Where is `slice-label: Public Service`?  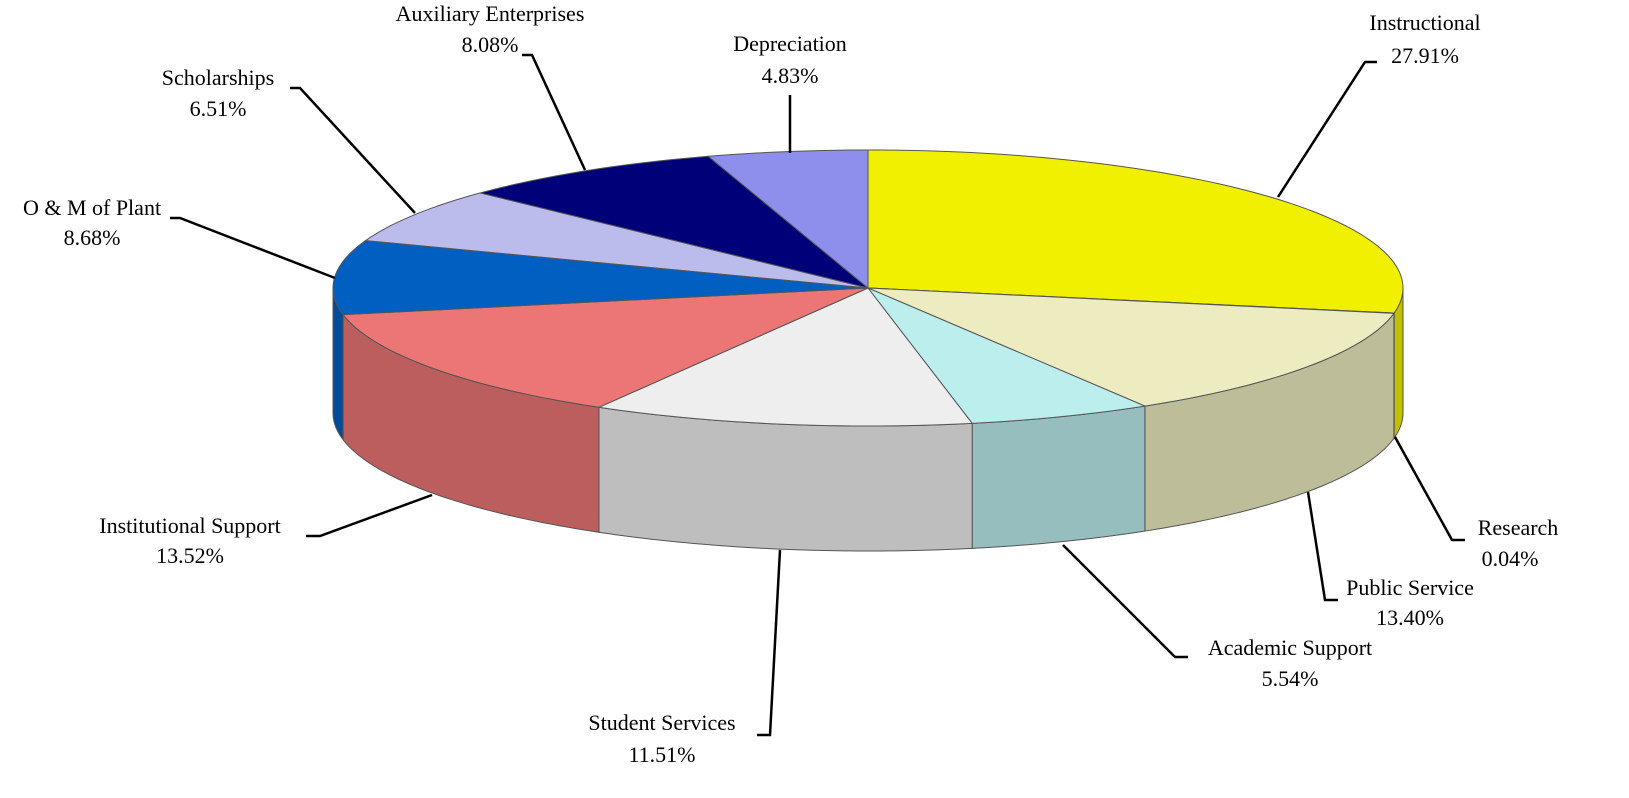
slice-label: Public Service is located at coordinates (1410, 587).